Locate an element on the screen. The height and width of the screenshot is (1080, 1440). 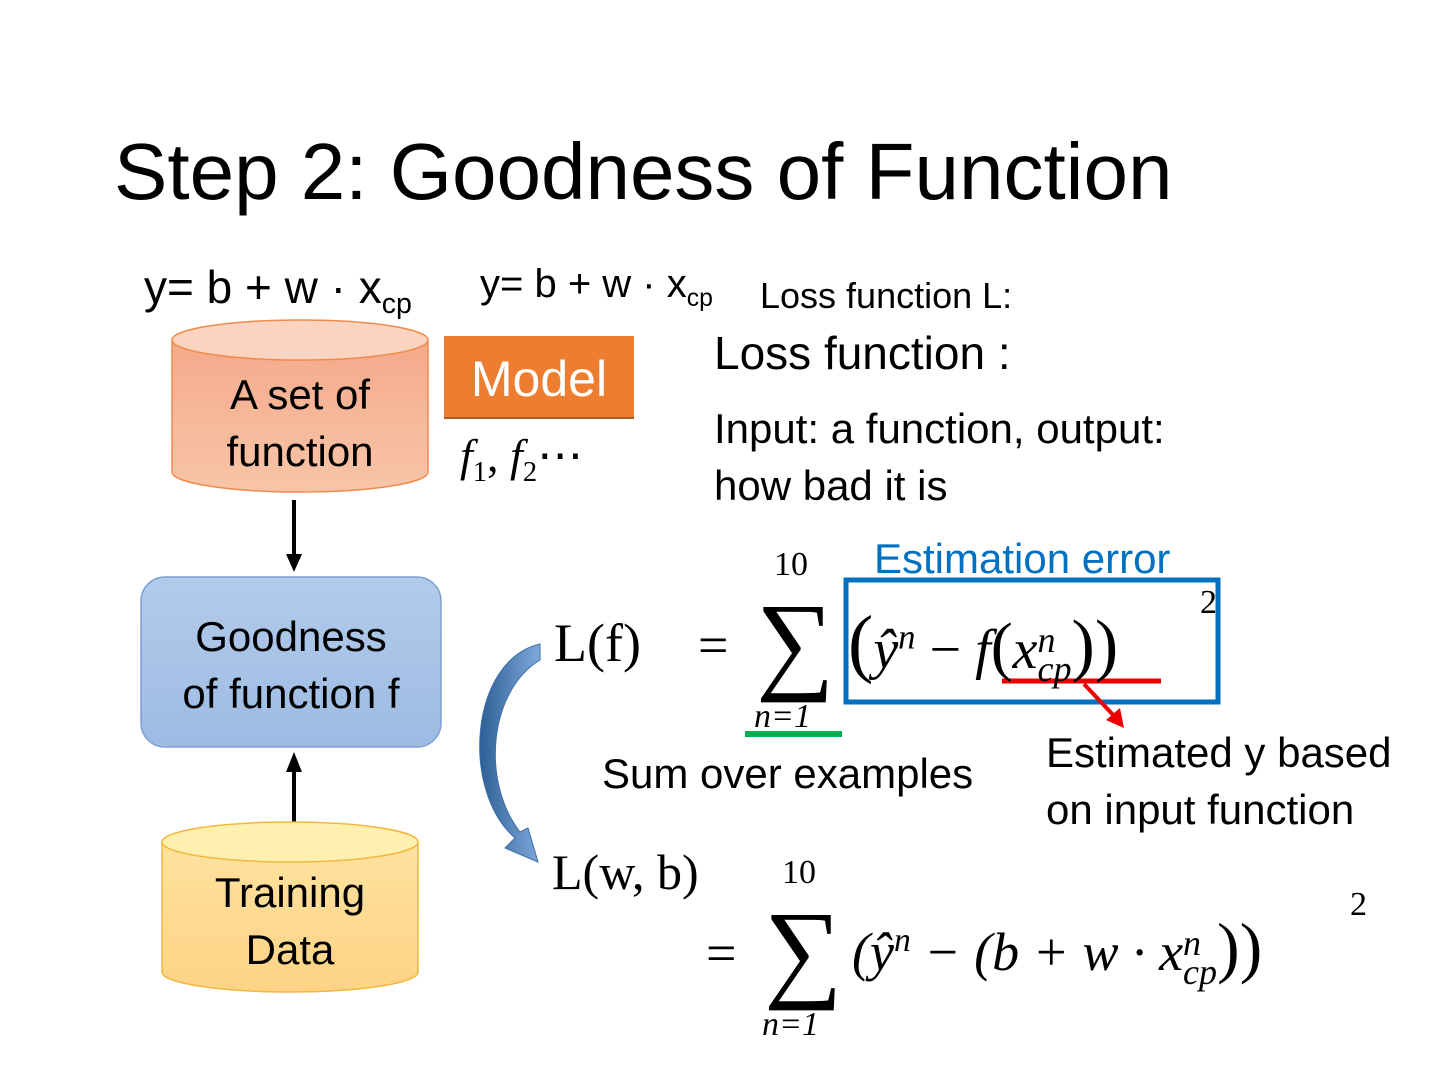
loss-f-lhs: L(f) is located at coordinates (597, 643).